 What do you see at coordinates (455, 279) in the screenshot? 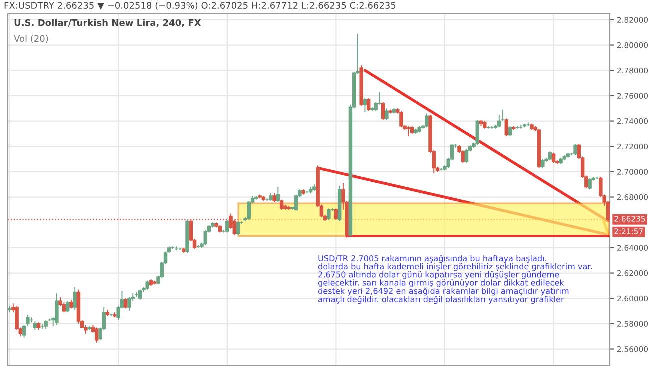
I see `annotation: USD/TR 2.7005 rakamının aşağısında bu haftaya başladı. dolarda bu hafta kademeli inişler görebiliriz şeklinde grafiklerim var. 2,6750 altında dolar günü kapatırsa yeni düşüşler gündeme gelecektir. sarı kanala girmiş görünüyor dolar dikkat edilecek destek yeri 2,6492 en aşağıda rakamlar bilgi amaçlıdır yatırım amaçlı değildir. olacakları değil olasılıkları yansıtıyor grafikler` at bounding box center [455, 279].